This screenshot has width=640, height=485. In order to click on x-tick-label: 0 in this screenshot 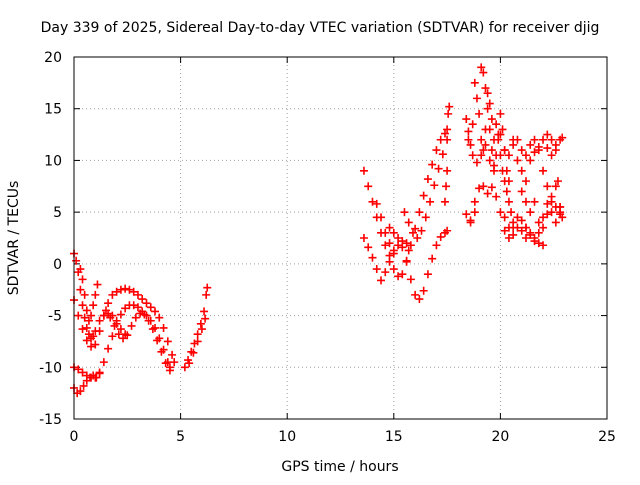, I will do `click(74, 437)`.